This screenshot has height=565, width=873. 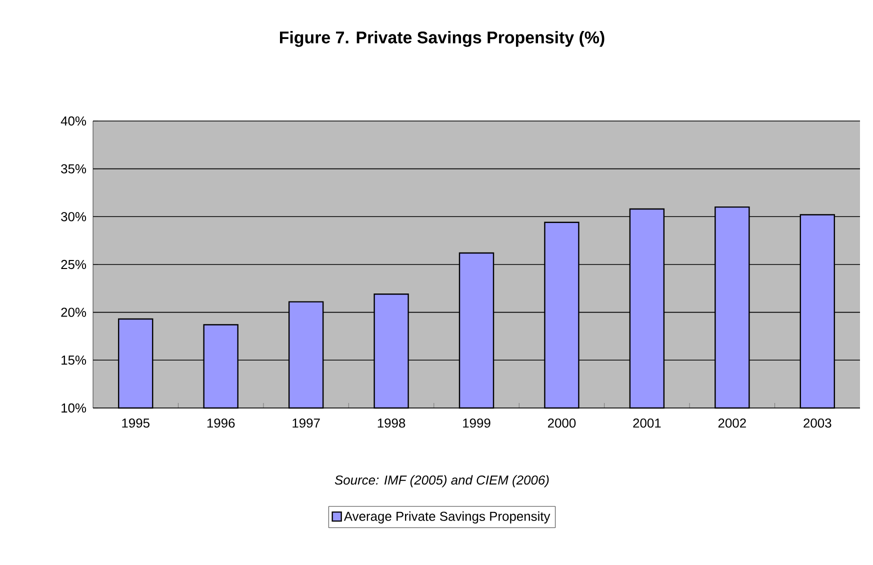 I want to click on y-tick-label: 10%, so click(x=74, y=408).